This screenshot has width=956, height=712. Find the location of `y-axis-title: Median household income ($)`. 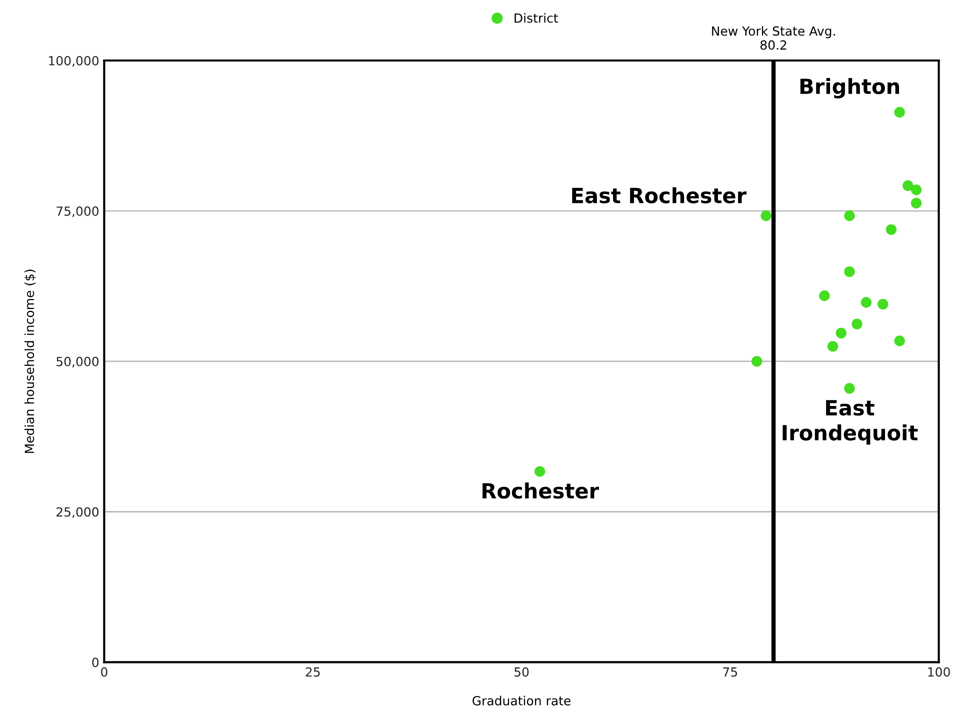

y-axis-title: Median household income ($) is located at coordinates (30, 361).